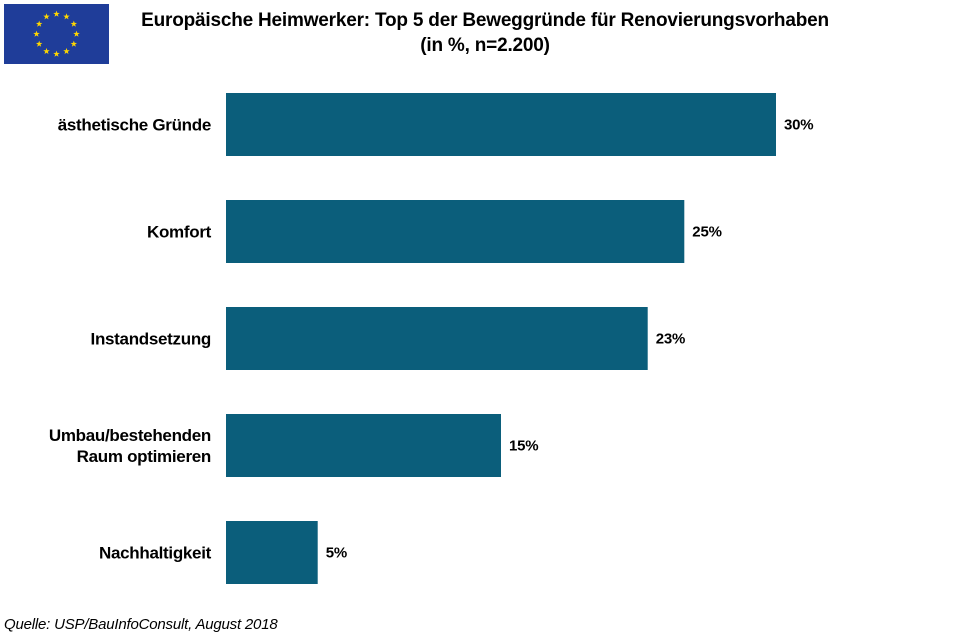 This screenshot has height=638, width=977. Describe the element at coordinates (798, 125) in the screenshot. I see `value-label: 30%` at that location.